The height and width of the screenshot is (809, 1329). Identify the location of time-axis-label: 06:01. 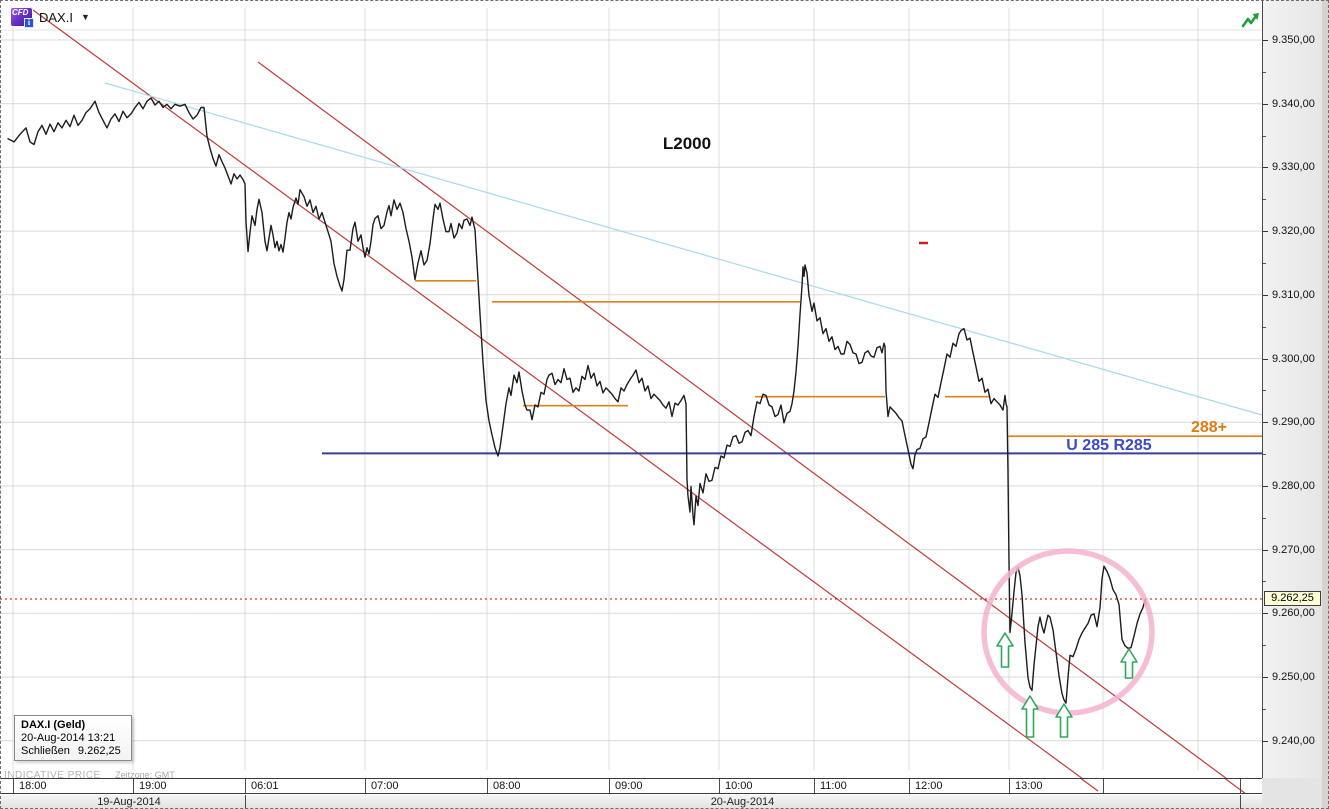
(265, 786).